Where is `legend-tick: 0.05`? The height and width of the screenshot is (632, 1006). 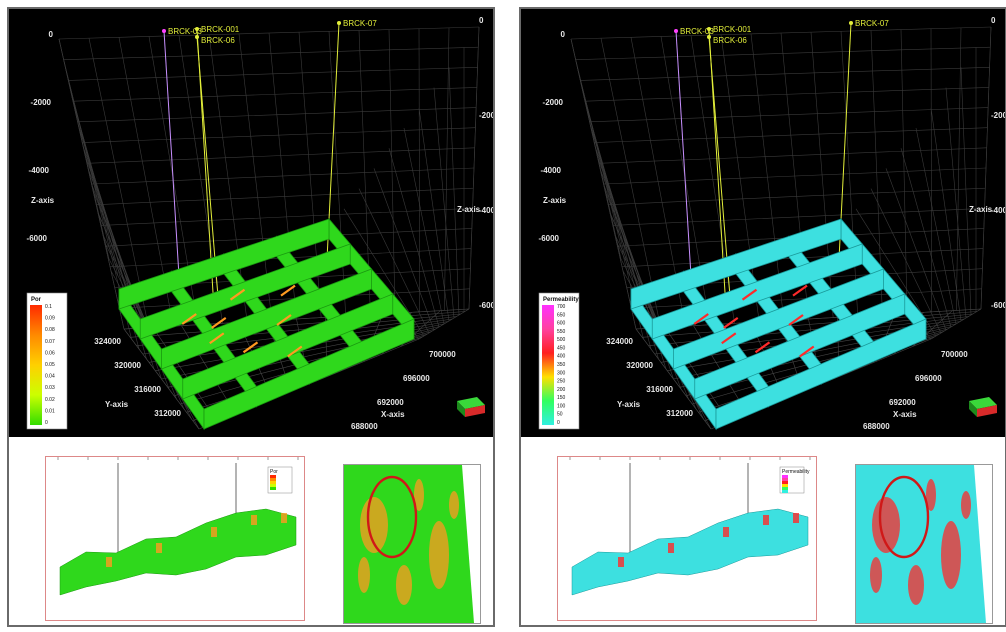
legend-tick: 0.05 is located at coordinates (50, 365).